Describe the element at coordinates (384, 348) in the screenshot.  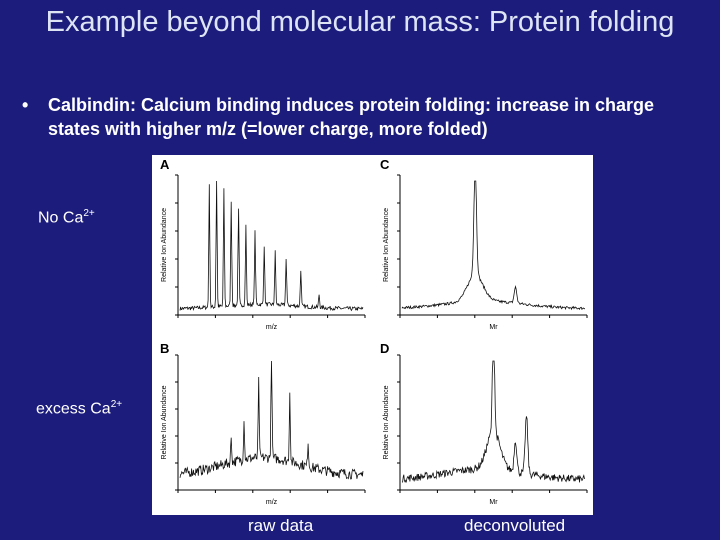
I see `panel-letter: D` at that location.